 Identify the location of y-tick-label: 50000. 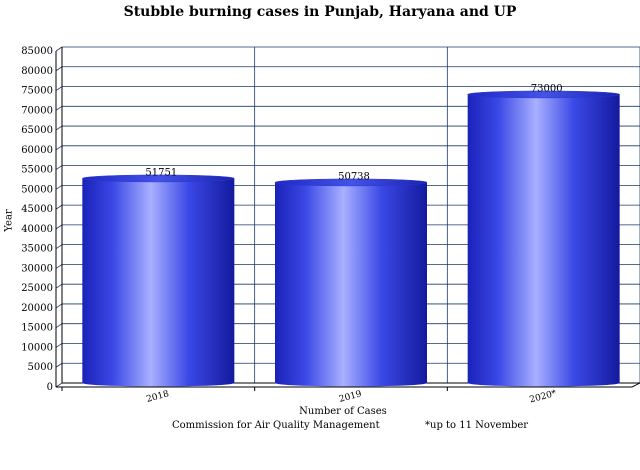
(37, 189).